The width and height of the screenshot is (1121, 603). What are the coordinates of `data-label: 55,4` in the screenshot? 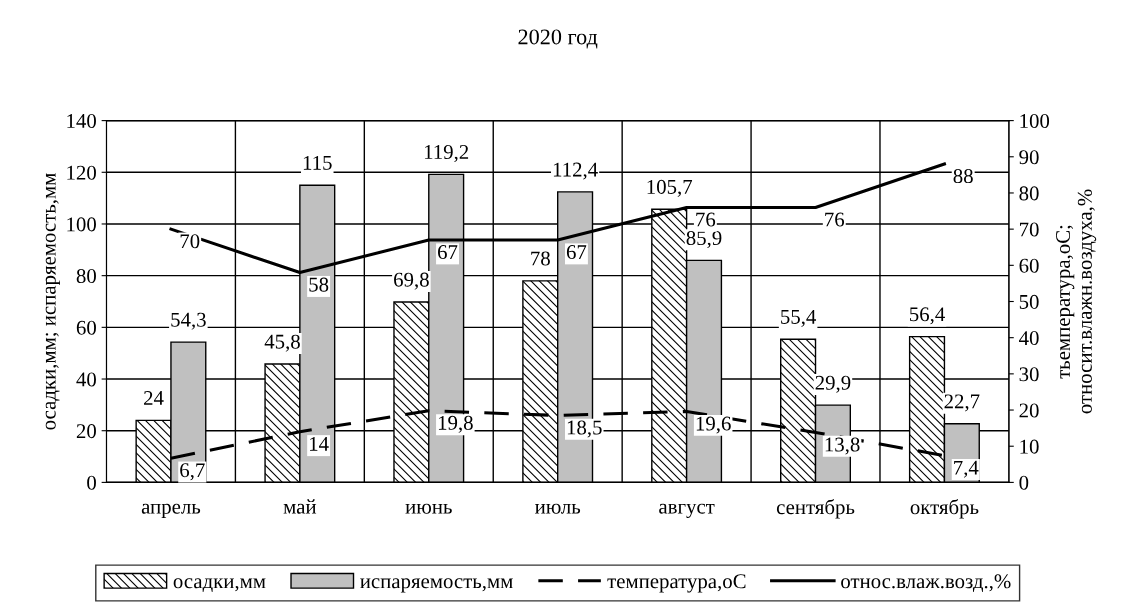 It's located at (799, 318).